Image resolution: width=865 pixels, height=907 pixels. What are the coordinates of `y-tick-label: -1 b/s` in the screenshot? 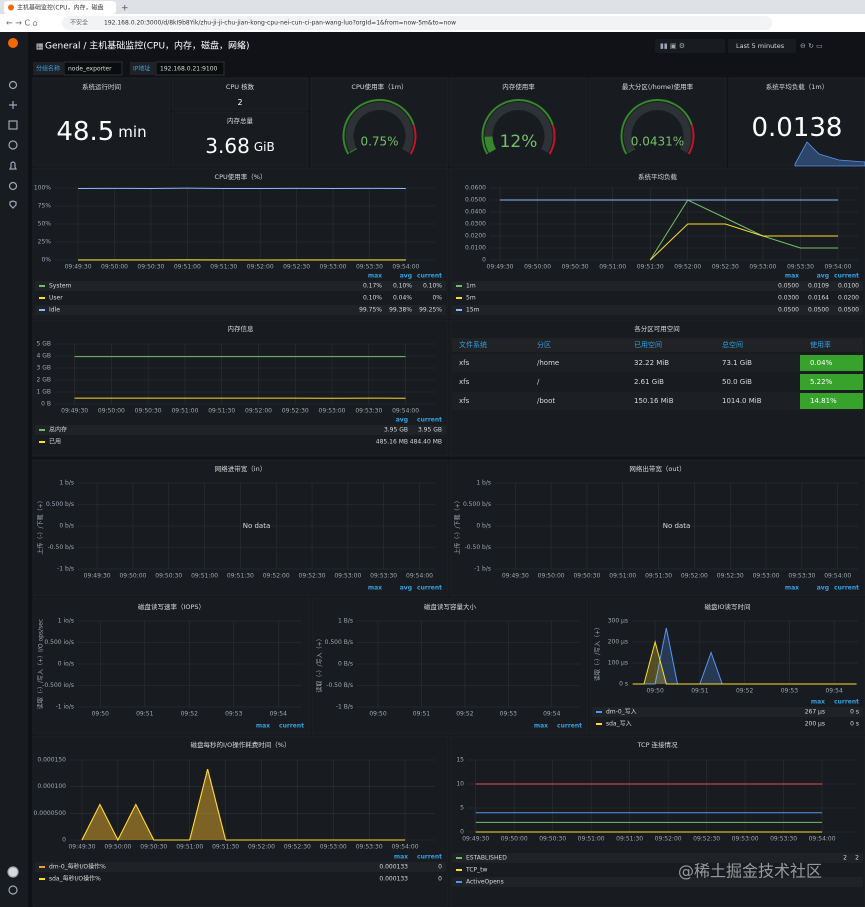 It's located at (482, 569).